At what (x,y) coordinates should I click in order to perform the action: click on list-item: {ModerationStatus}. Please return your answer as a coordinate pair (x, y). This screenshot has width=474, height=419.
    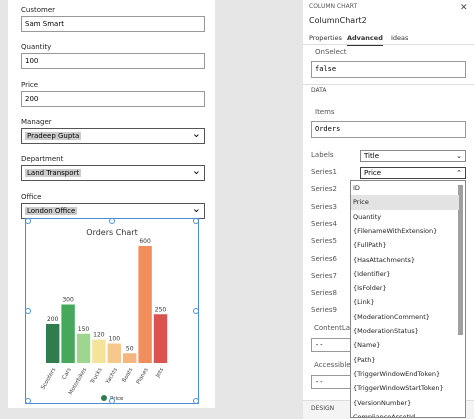
    Looking at the image, I should click on (386, 331).